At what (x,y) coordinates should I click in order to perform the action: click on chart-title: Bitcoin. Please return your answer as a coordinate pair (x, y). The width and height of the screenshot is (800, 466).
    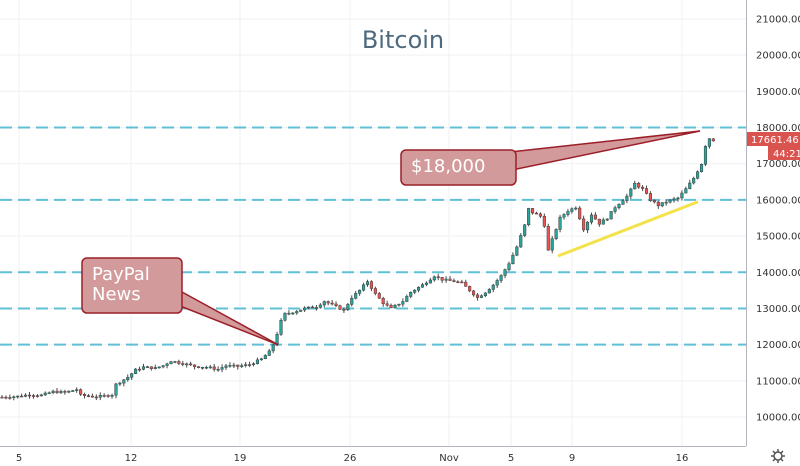
    Looking at the image, I should click on (403, 40).